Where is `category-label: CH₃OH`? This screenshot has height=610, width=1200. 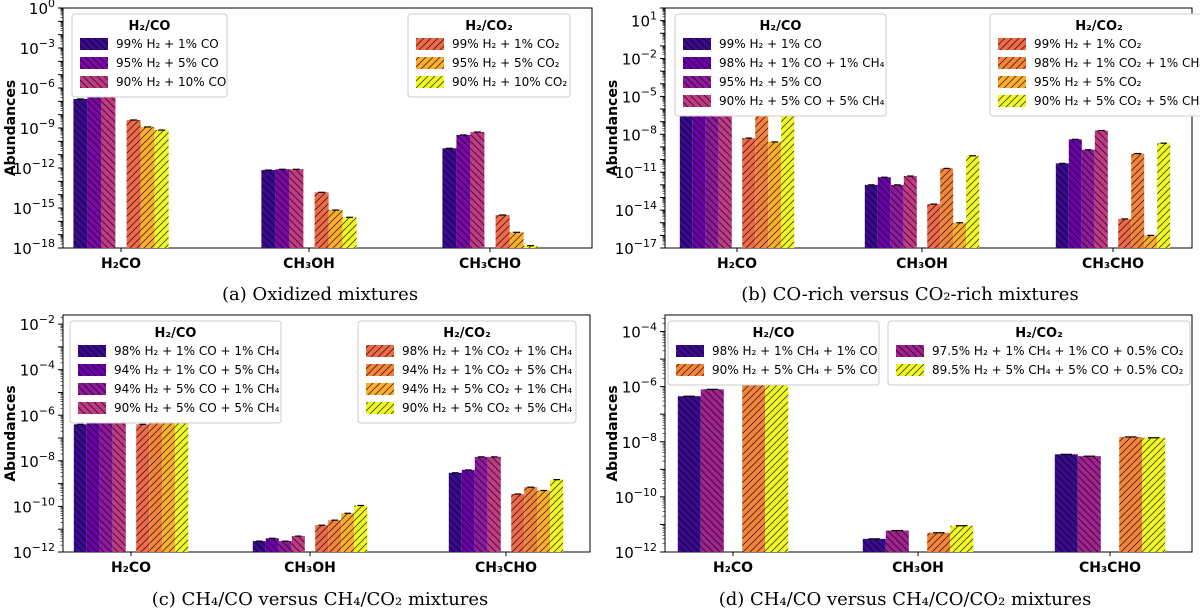
category-label: CH₃OH is located at coordinates (310, 568).